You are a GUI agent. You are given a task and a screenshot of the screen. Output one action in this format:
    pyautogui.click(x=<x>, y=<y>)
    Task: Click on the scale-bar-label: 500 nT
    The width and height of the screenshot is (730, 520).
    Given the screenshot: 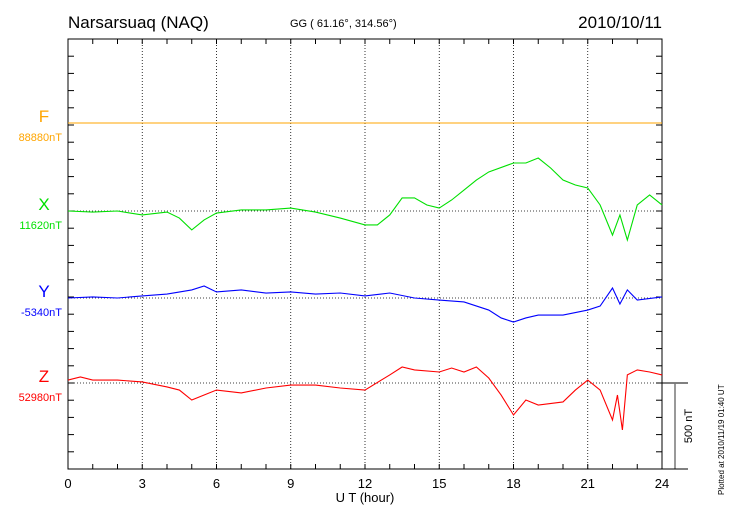 What is the action you would take?
    pyautogui.click(x=689, y=426)
    